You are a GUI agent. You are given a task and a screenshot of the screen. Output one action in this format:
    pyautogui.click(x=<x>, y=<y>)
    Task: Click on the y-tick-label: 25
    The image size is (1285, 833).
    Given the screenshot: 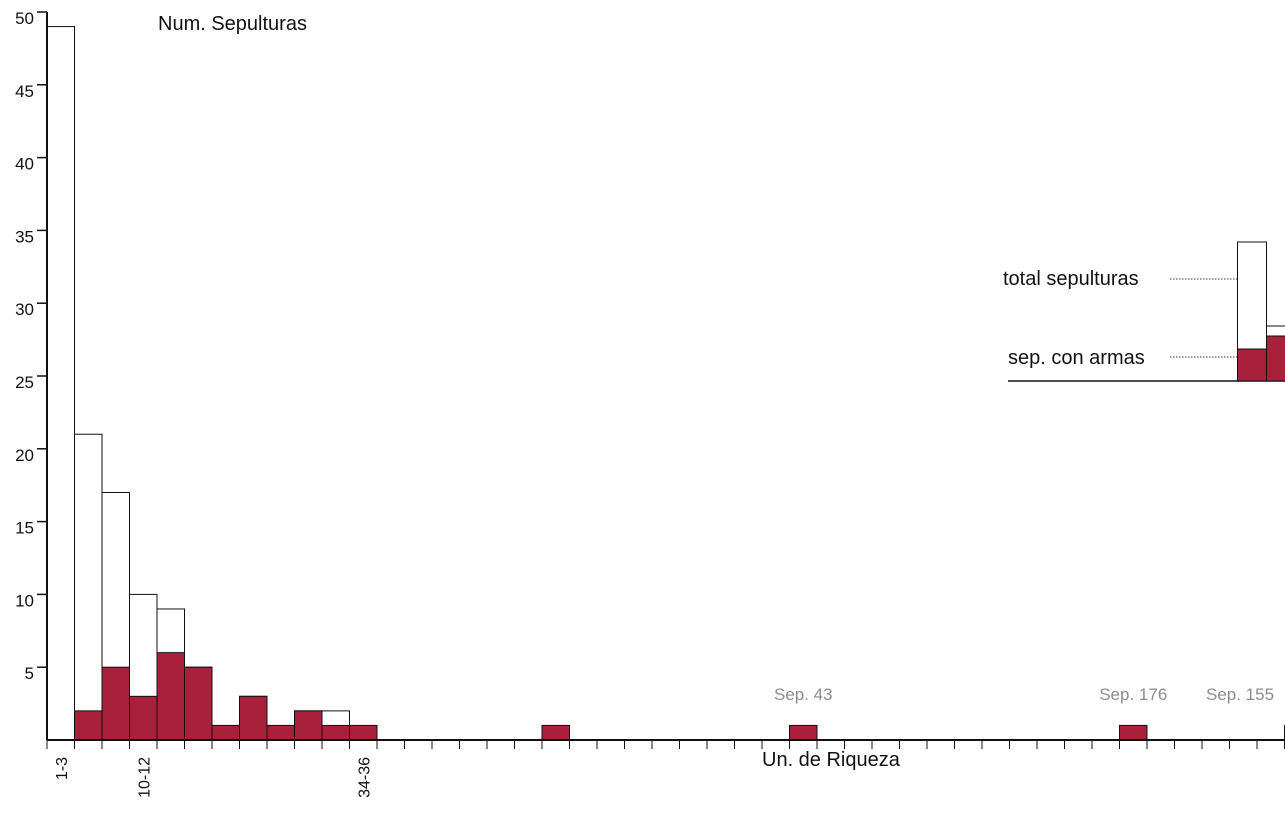 What is the action you would take?
    pyautogui.click(x=24, y=382)
    